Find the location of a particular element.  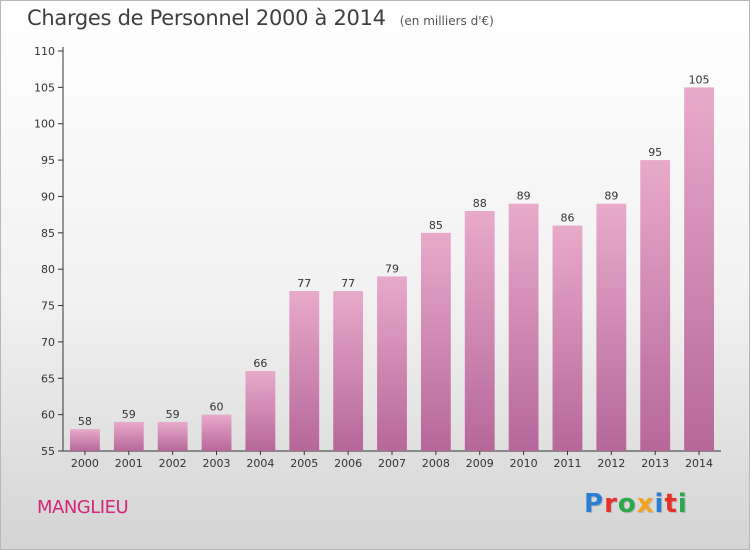

x-tick-label: 2009 is located at coordinates (480, 463).